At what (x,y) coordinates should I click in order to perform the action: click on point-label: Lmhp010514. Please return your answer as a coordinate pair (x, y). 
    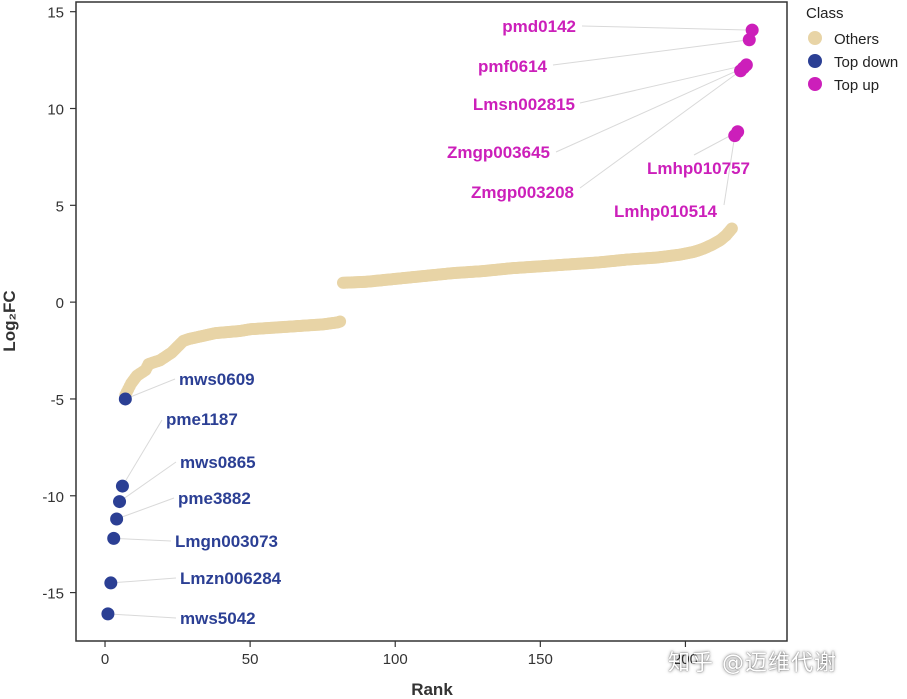
    Looking at the image, I should click on (666, 211).